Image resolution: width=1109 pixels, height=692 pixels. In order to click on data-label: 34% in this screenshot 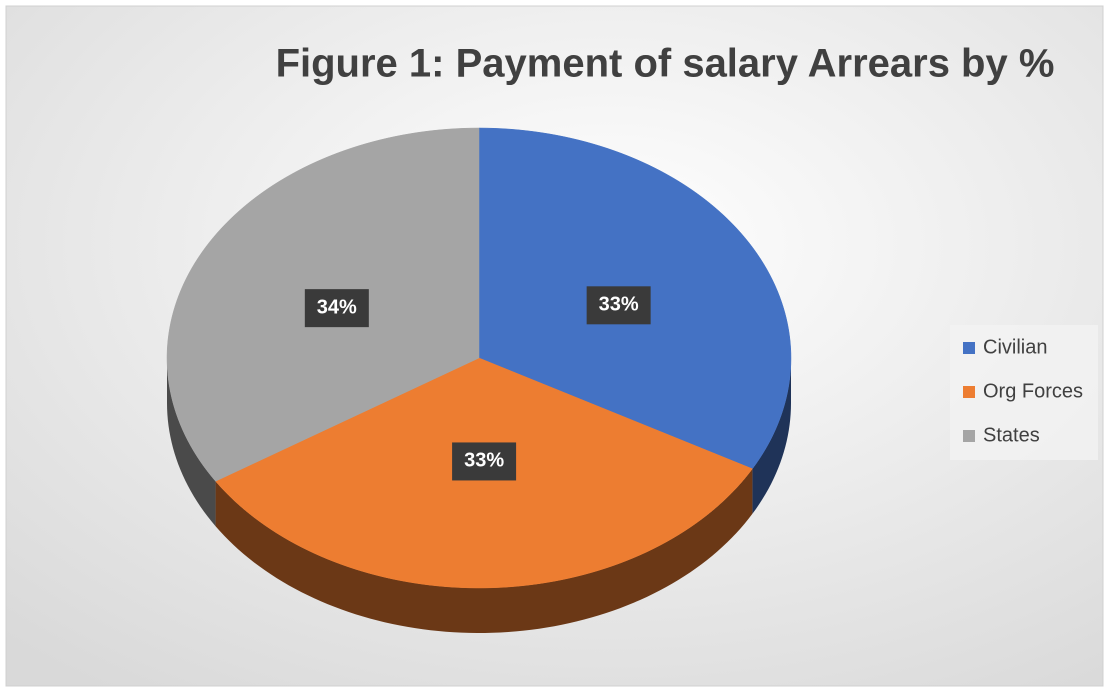, I will do `click(337, 307)`.